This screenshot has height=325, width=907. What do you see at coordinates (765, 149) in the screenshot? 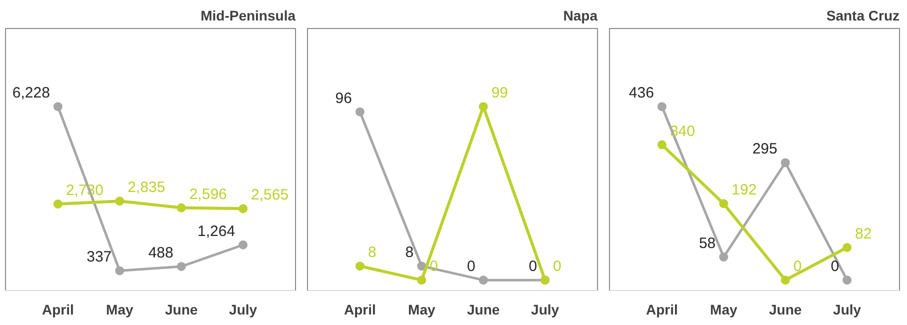
I see `data-label: 295` at bounding box center [765, 149].